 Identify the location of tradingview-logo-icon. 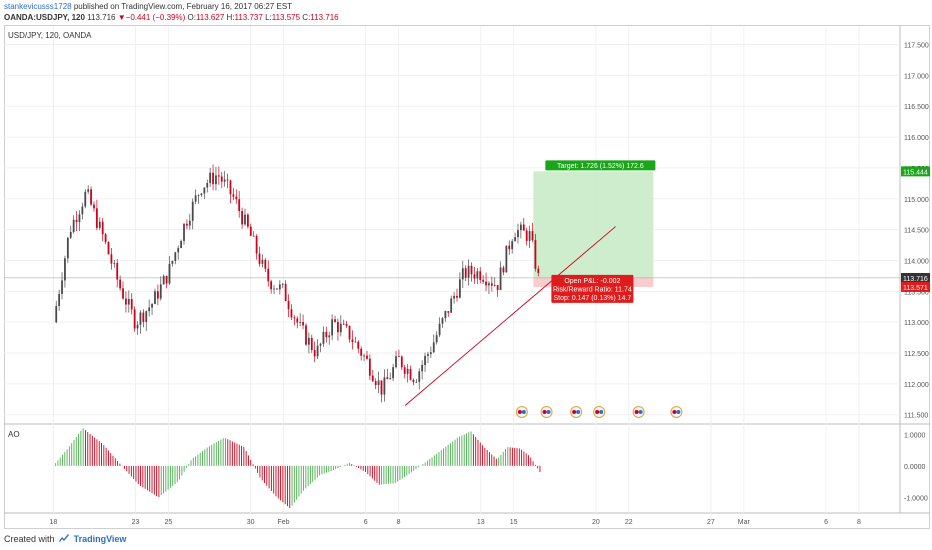
(64, 538).